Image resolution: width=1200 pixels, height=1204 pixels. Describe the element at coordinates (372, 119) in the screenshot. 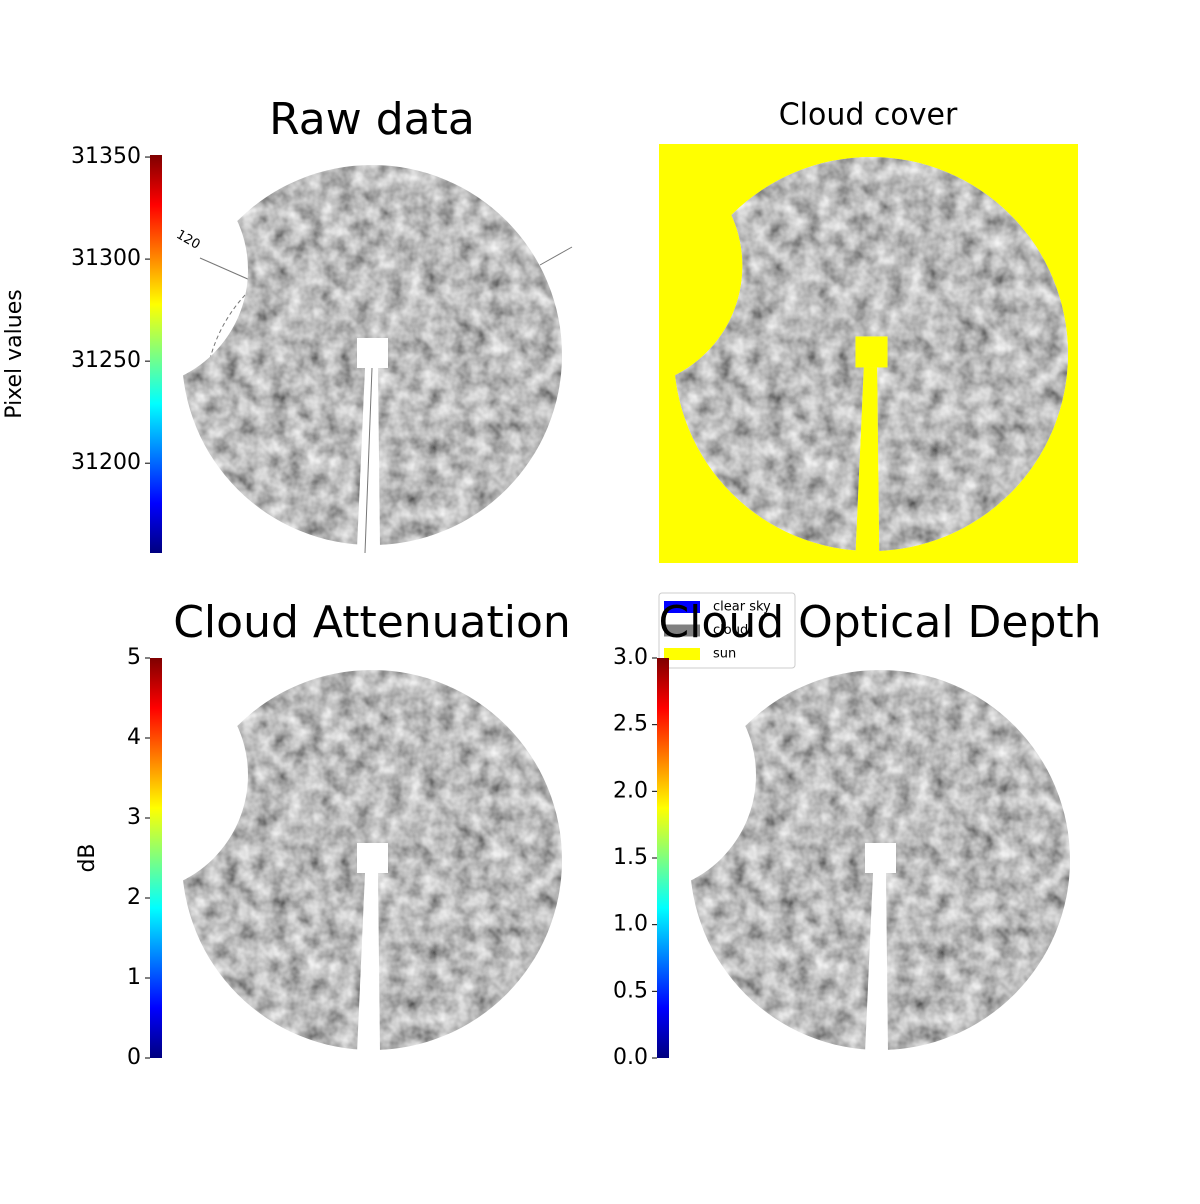

I see `panel-title: Raw data` at that location.